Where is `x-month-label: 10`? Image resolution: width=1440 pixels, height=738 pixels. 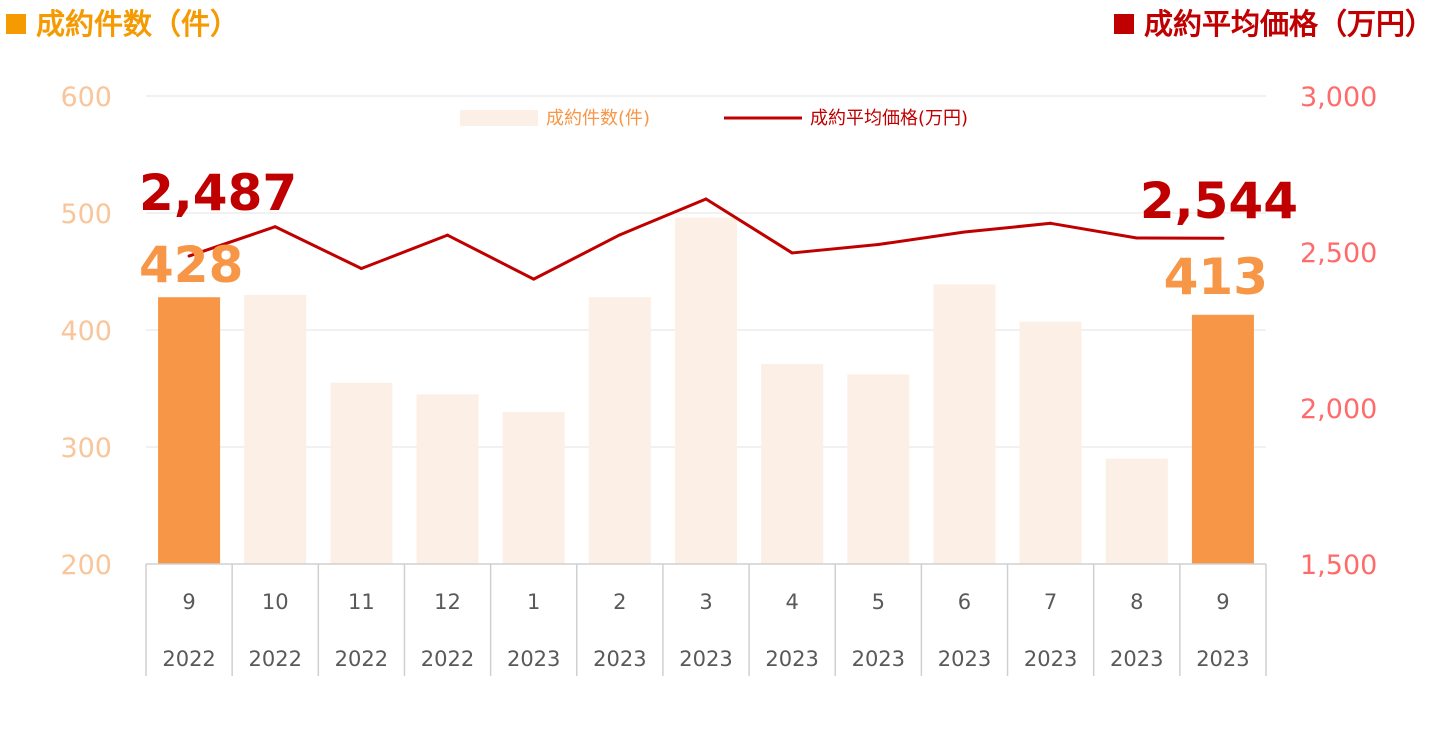 x-month-label: 10 is located at coordinates (275, 602).